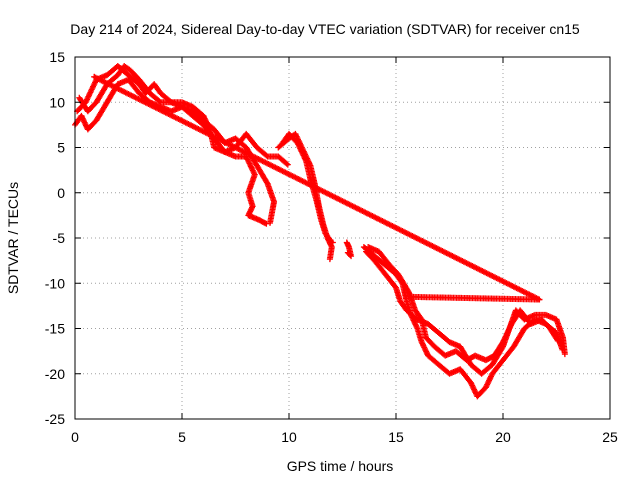 This screenshot has height=480, width=640. What do you see at coordinates (182, 437) in the screenshot?
I see `x-tick-label: 5` at bounding box center [182, 437].